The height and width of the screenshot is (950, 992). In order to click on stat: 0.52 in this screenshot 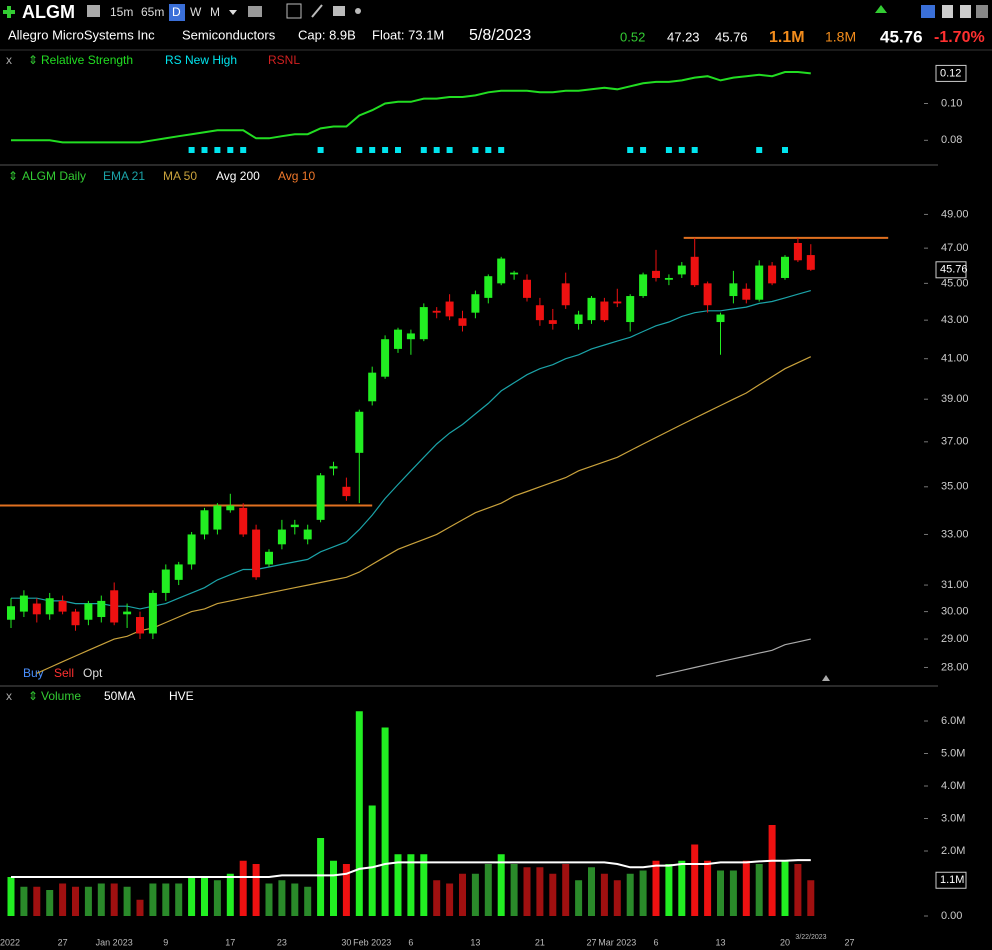, I will do `click(632, 36)`.